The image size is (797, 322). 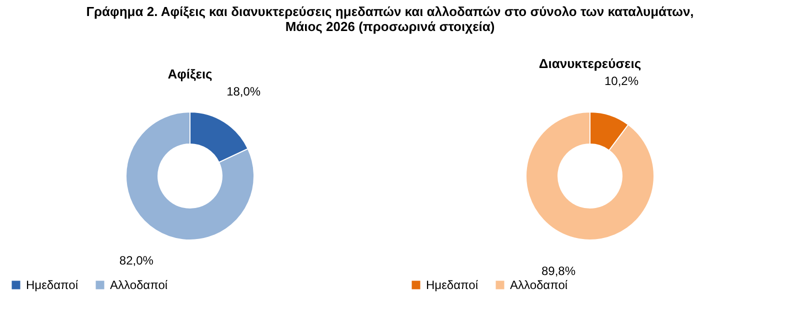 What do you see at coordinates (190, 74) in the screenshot?
I see `chart-subtitle: Αφίξεις` at bounding box center [190, 74].